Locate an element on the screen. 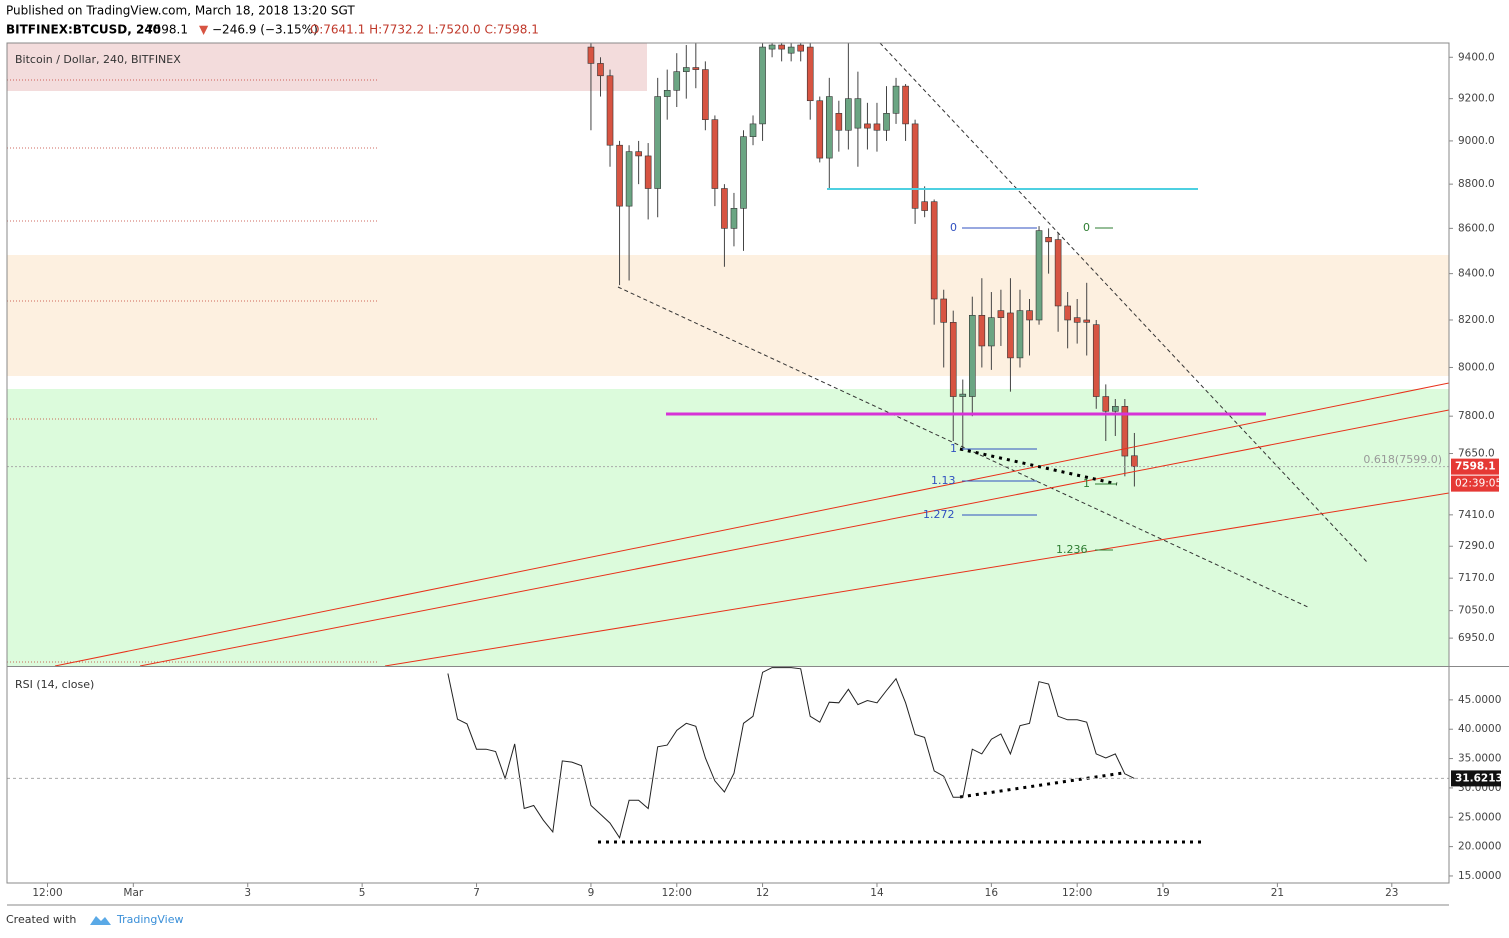 This screenshot has height=938, width=1509. y-tick-label: 8000.0 is located at coordinates (1476, 367).